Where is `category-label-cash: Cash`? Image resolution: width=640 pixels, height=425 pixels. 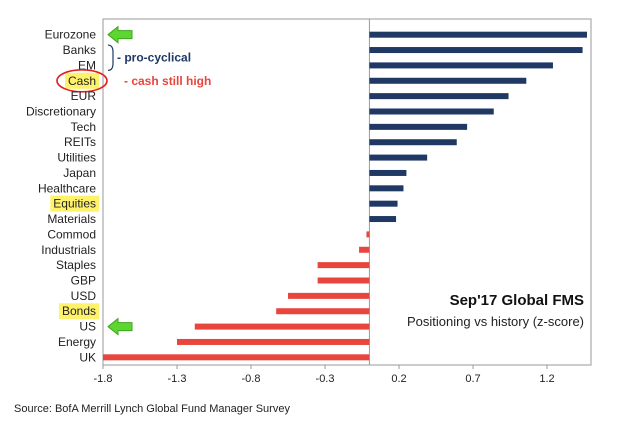
category-label-cash: Cash is located at coordinates (82, 81).